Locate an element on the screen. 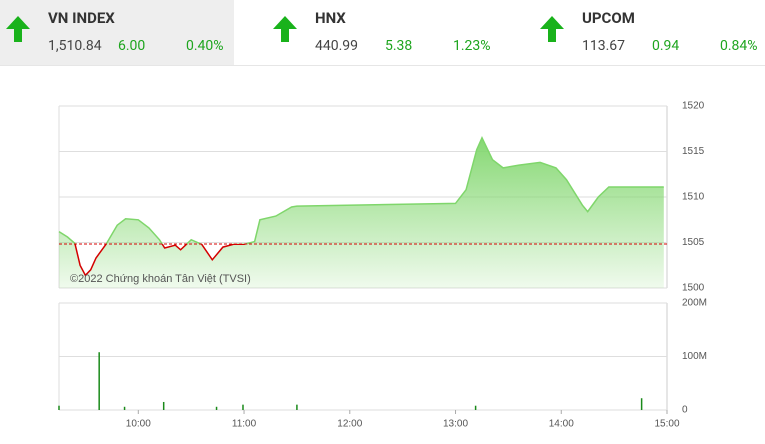 The image size is (765, 444). y-tick-label: 200M is located at coordinates (694, 303).